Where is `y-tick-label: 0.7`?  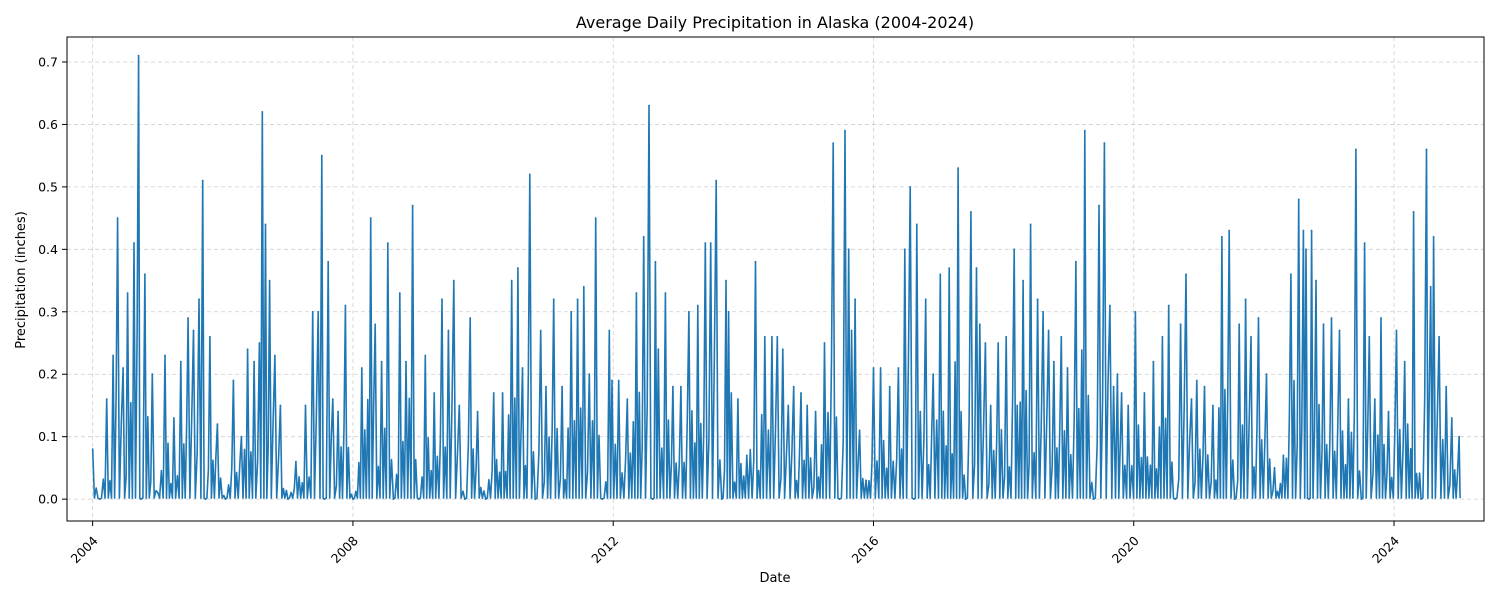 y-tick-label: 0.7 is located at coordinates (48, 61).